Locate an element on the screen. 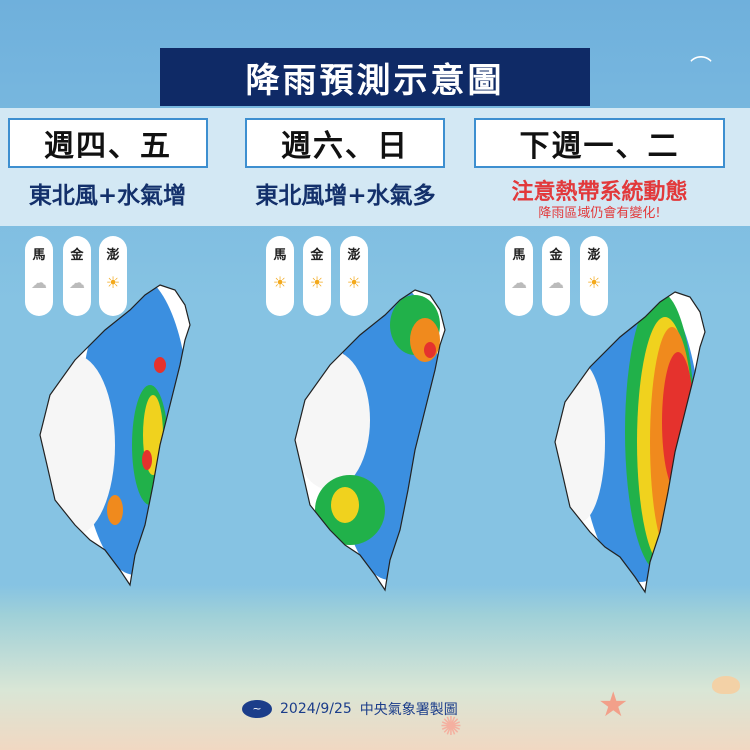 The height and width of the screenshot is (750, 750). page-title: 降雨預測示意圖 is located at coordinates (375, 77).